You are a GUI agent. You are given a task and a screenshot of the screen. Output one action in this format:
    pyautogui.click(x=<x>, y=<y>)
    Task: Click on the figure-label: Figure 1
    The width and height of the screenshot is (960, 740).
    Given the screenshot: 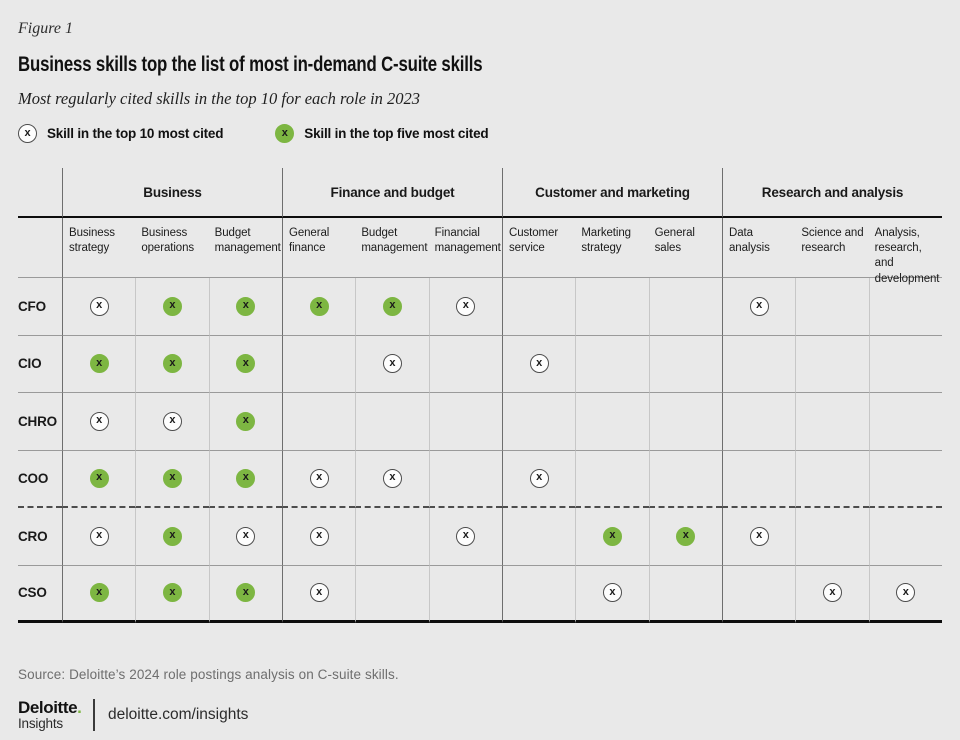 What is the action you would take?
    pyautogui.click(x=45, y=28)
    